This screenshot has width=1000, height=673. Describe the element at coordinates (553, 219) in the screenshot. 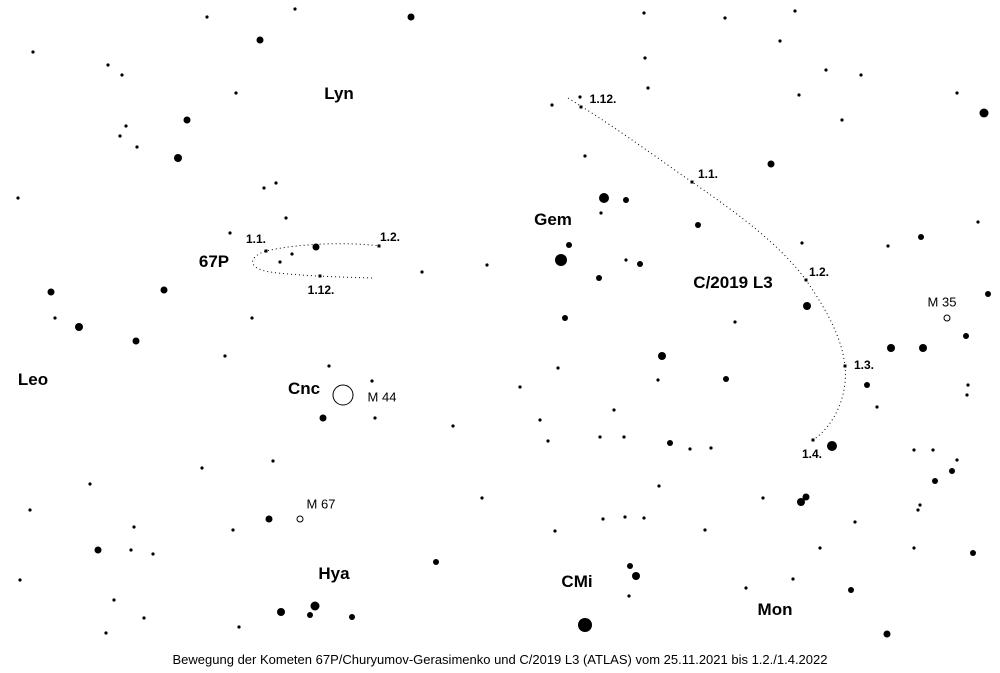

I see `label-gem: Gem` at that location.